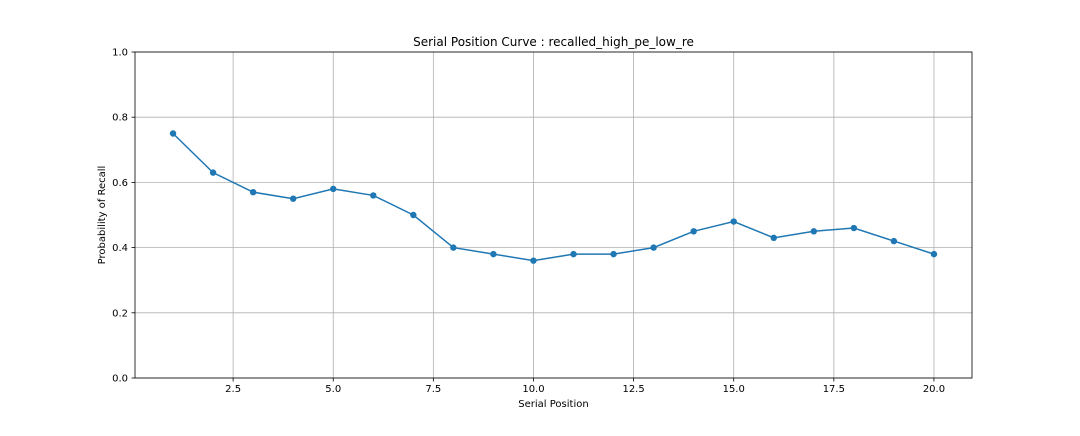 Image resolution: width=1080 pixels, height=436 pixels. Describe the element at coordinates (120, 183) in the screenshot. I see `y-tick-label: 0.6` at that location.